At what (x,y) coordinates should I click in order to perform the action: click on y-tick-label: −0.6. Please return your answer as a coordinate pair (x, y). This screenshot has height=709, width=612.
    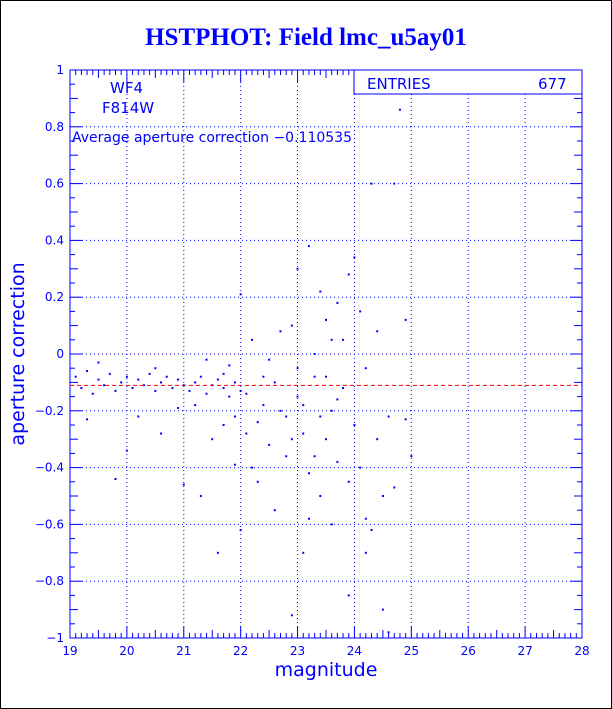
    Looking at the image, I should click on (49, 524).